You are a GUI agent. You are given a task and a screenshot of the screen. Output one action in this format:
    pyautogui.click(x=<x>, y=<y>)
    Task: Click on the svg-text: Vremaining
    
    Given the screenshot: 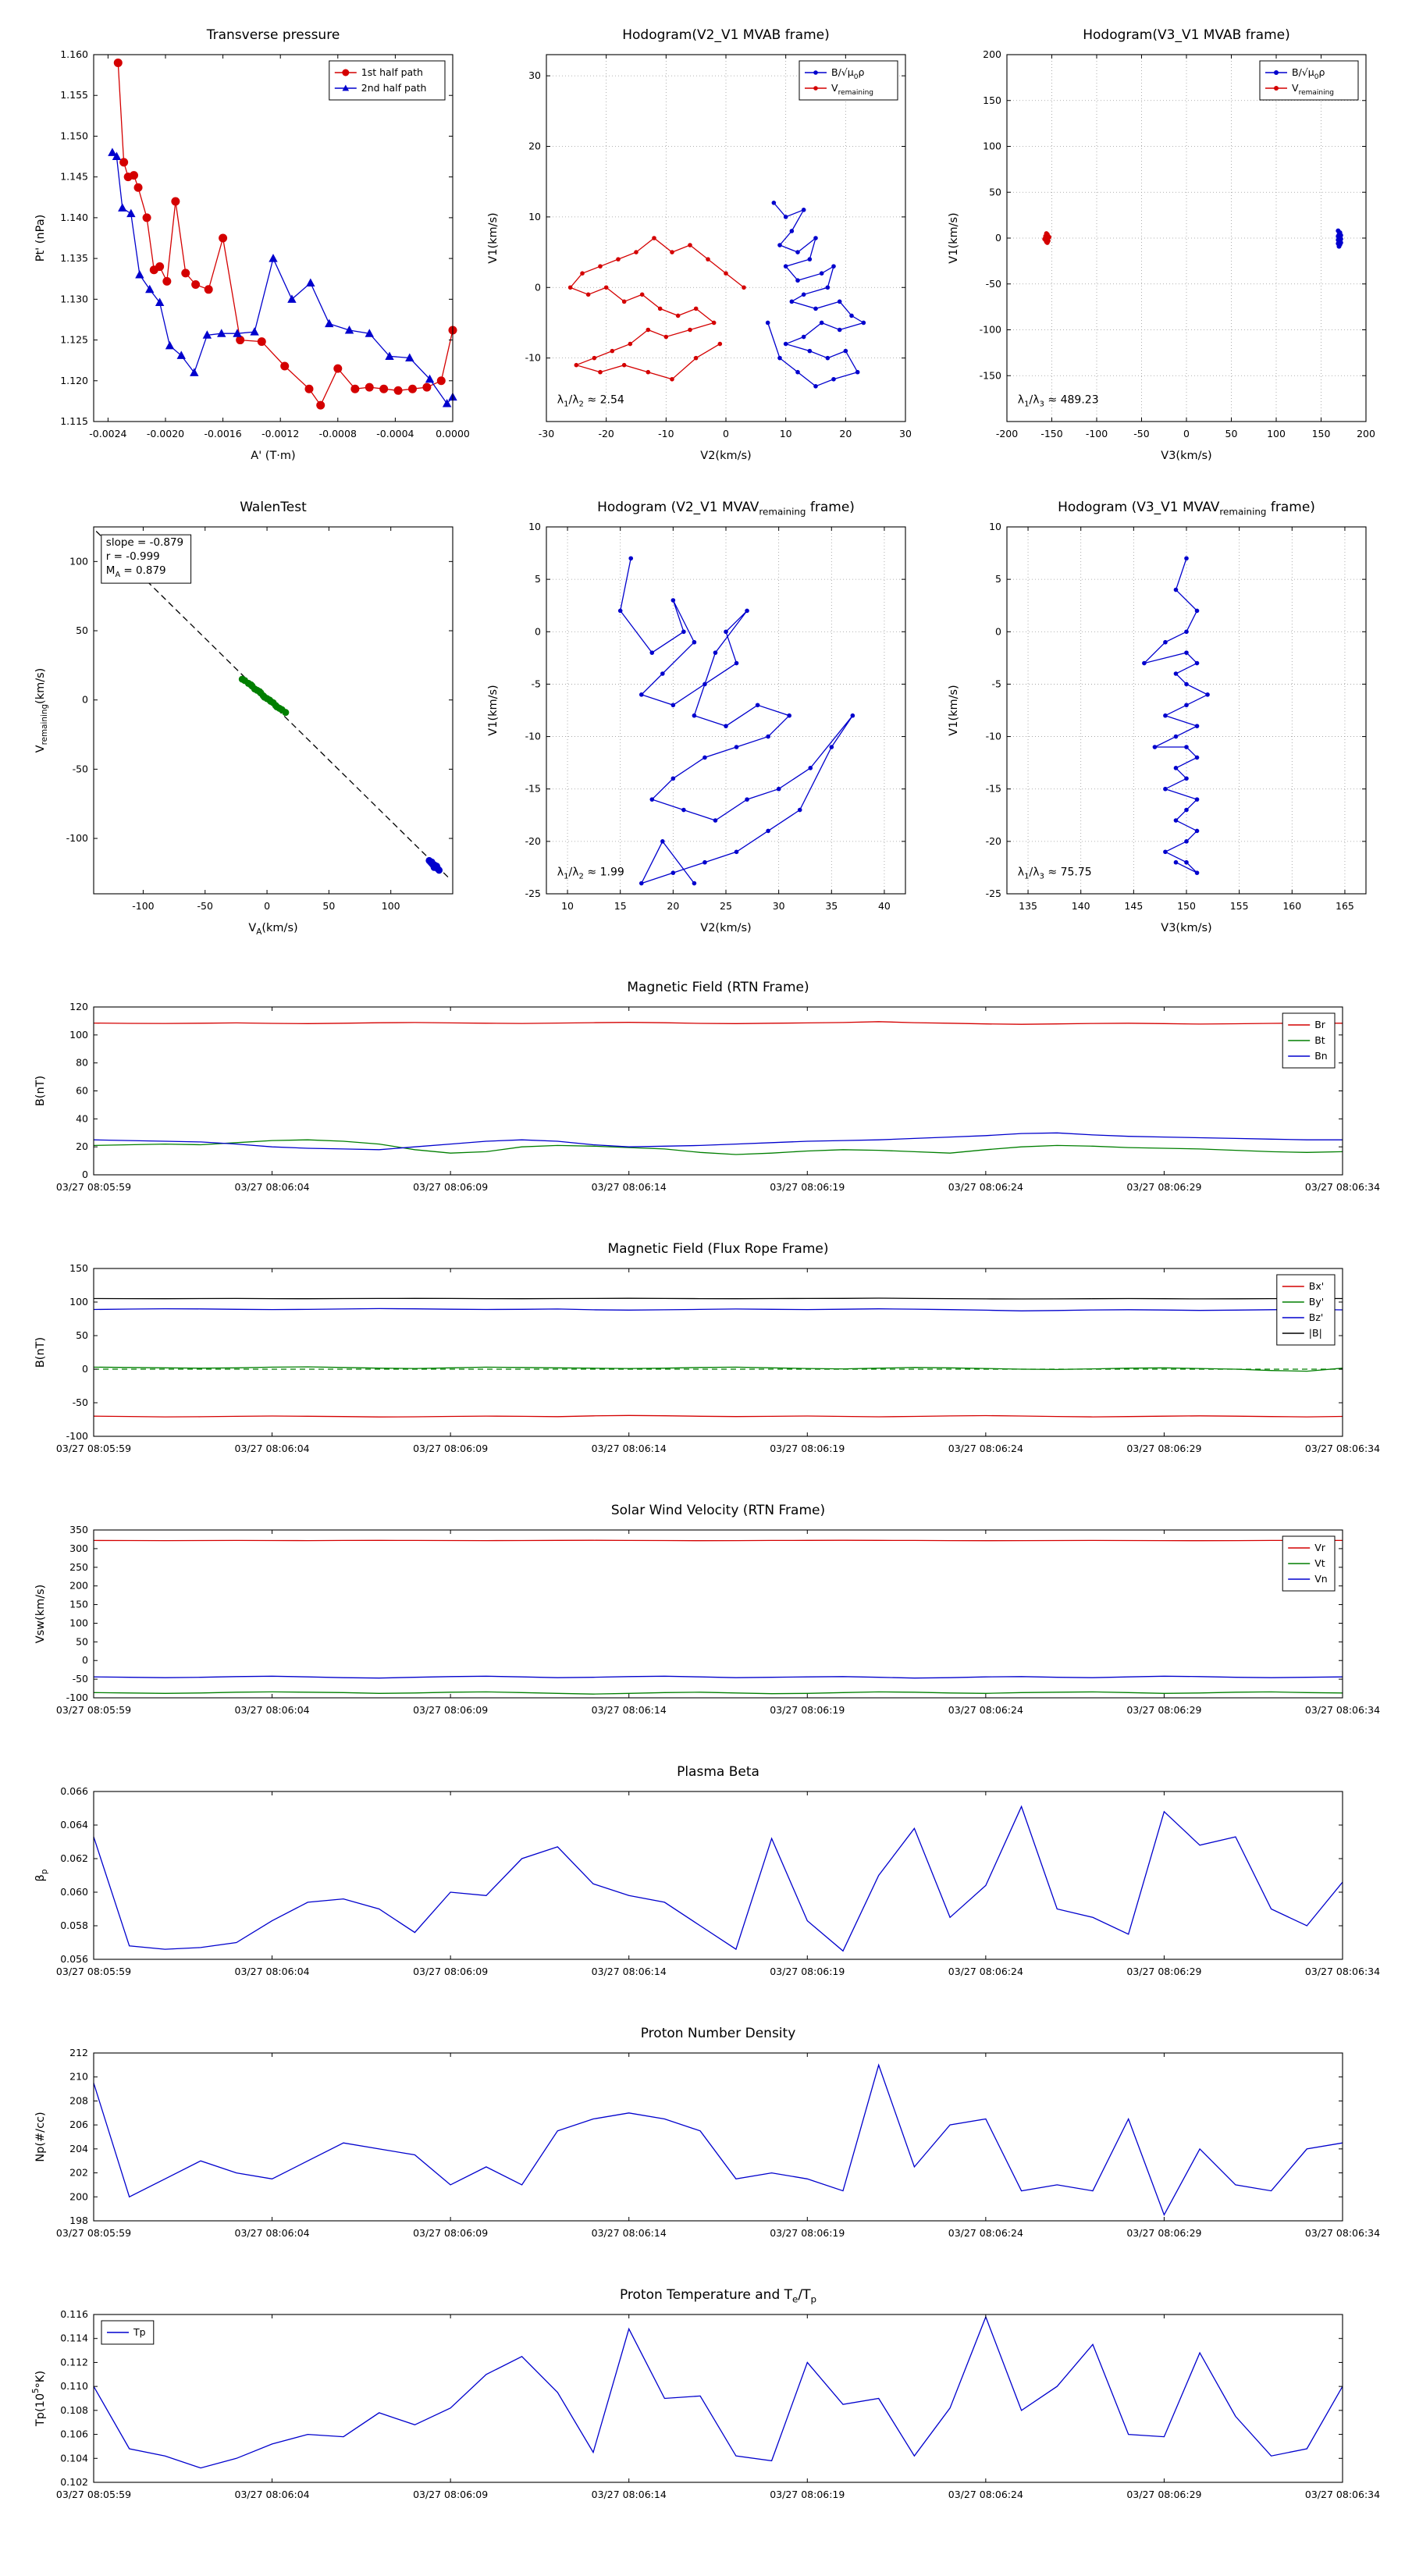 What is the action you would take?
    pyautogui.click(x=852, y=89)
    